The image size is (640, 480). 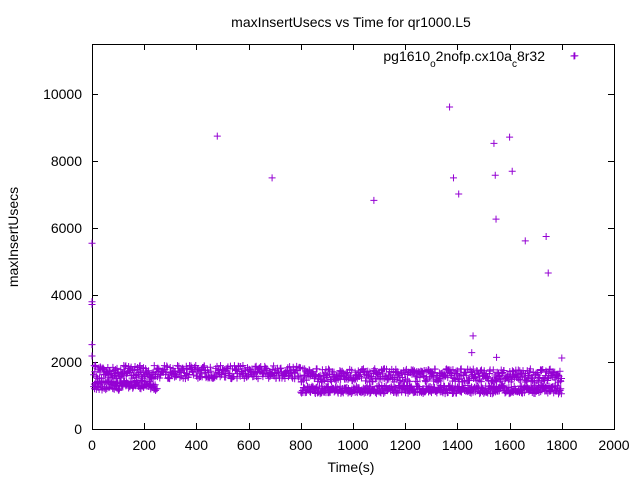 What do you see at coordinates (574, 56) in the screenshot?
I see `legend-marker` at bounding box center [574, 56].